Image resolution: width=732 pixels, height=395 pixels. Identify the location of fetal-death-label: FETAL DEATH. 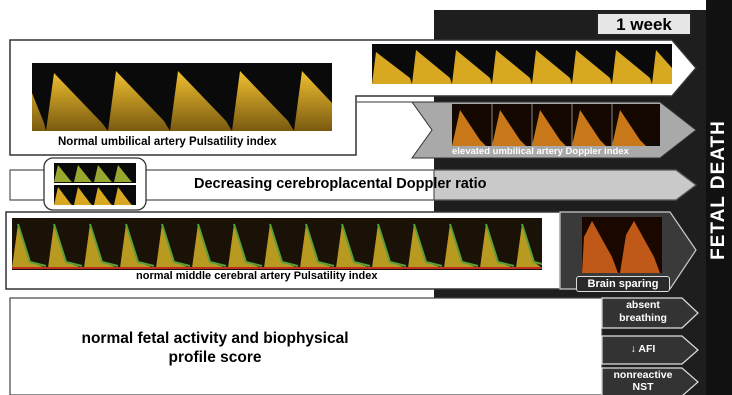
(718, 190).